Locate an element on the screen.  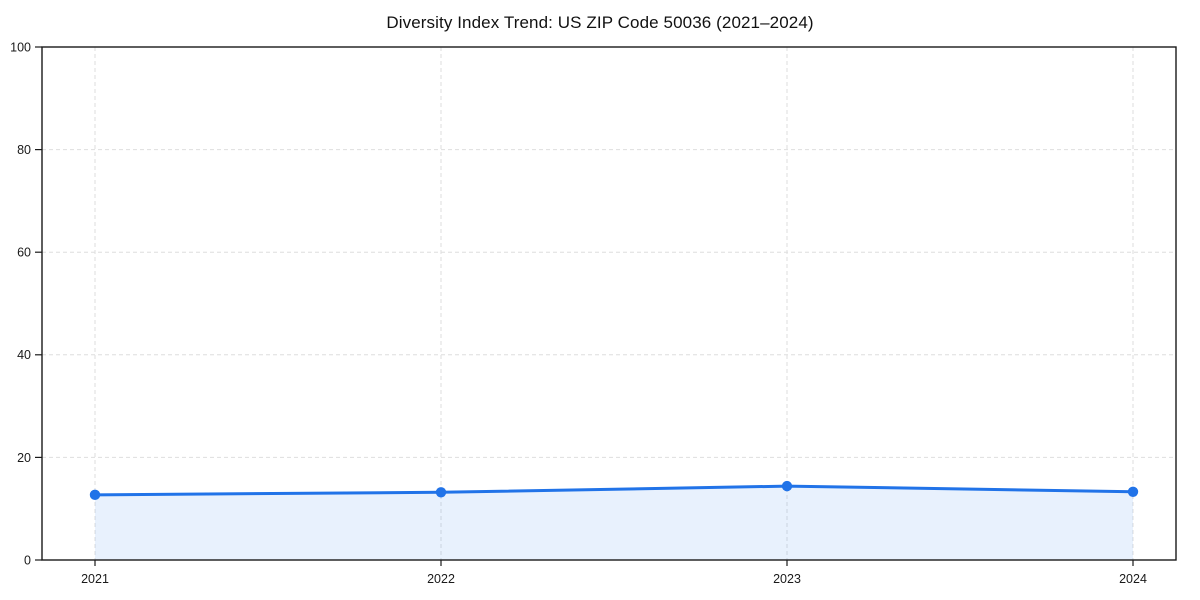
x-tick-label: 2024 is located at coordinates (1133, 579).